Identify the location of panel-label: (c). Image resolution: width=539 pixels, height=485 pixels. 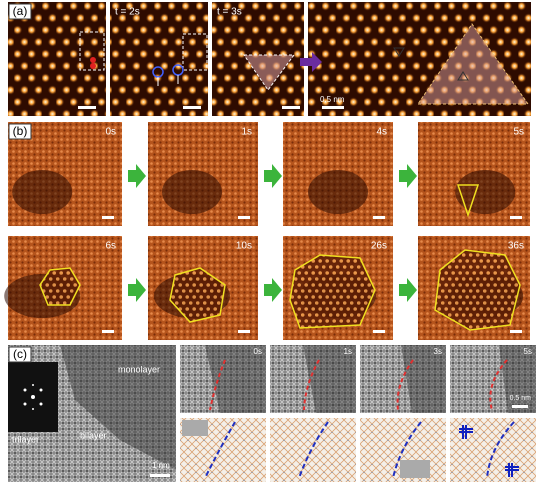
(20, 354).